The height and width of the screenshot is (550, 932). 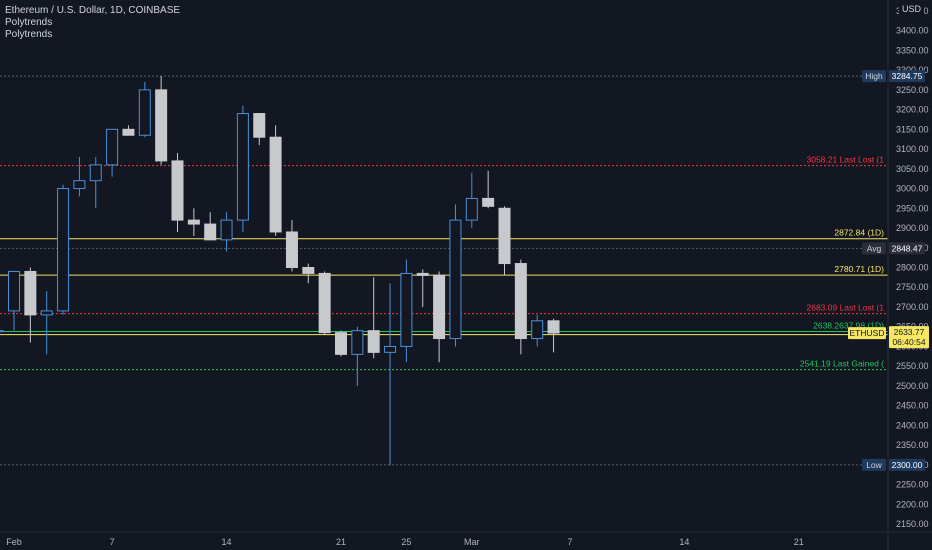 What do you see at coordinates (912, 425) in the screenshot?
I see `price-tick-label: 2400.00` at bounding box center [912, 425].